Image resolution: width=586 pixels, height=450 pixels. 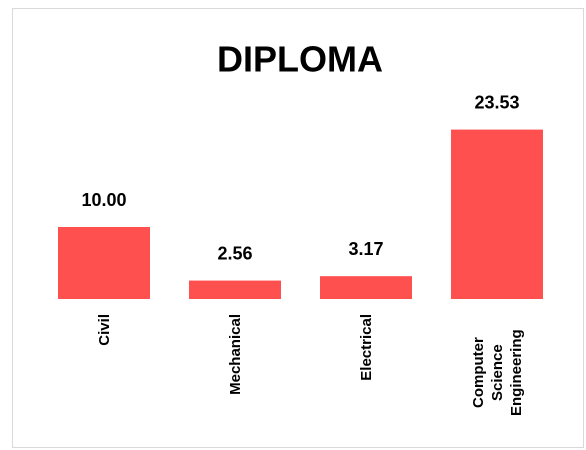 What do you see at coordinates (235, 354) in the screenshot?
I see `x-tick-label: Mechanical` at bounding box center [235, 354].